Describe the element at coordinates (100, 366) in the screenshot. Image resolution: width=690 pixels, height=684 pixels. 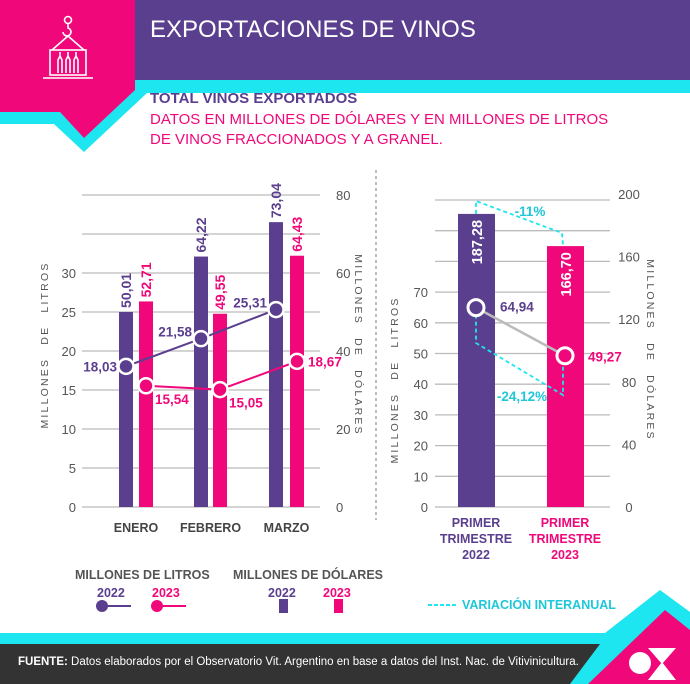
I see `line-value-label: 18,03` at that location.